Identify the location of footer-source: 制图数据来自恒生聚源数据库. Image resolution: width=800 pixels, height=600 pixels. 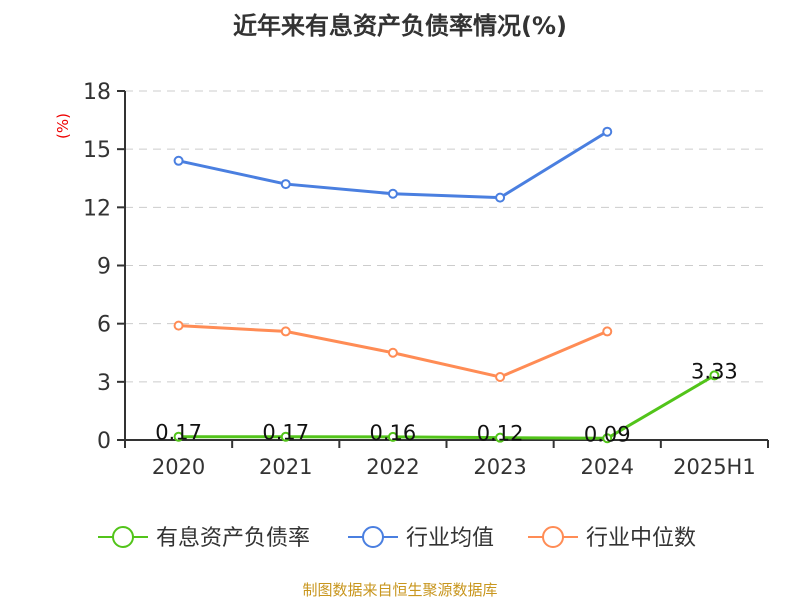
(399, 590).